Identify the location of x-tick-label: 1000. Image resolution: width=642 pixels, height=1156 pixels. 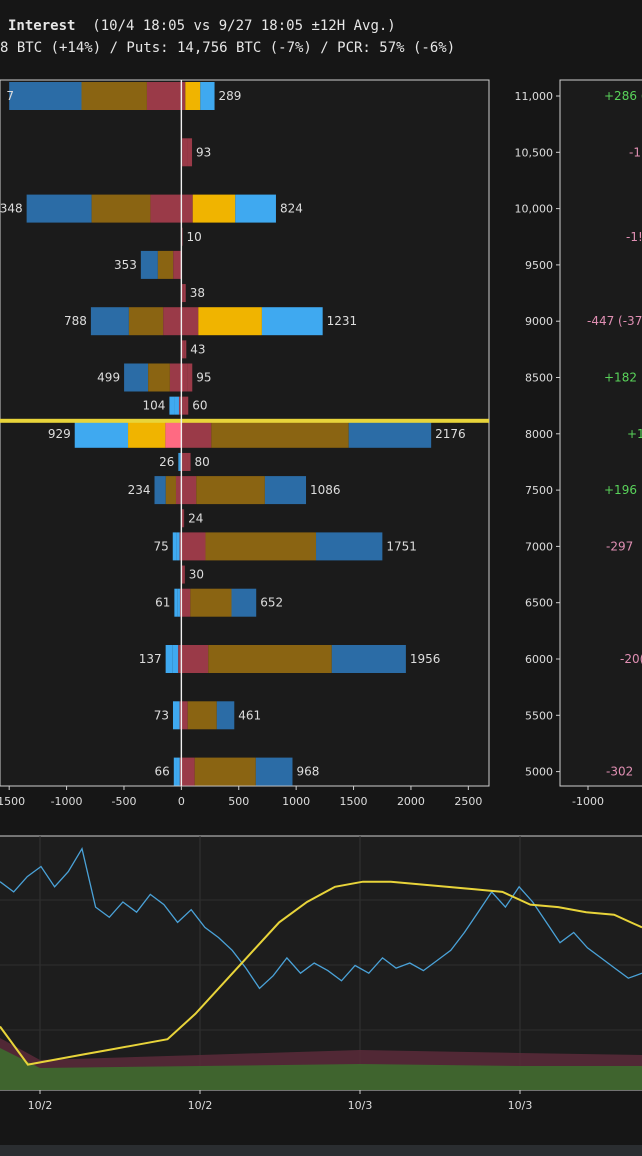
(296, 801).